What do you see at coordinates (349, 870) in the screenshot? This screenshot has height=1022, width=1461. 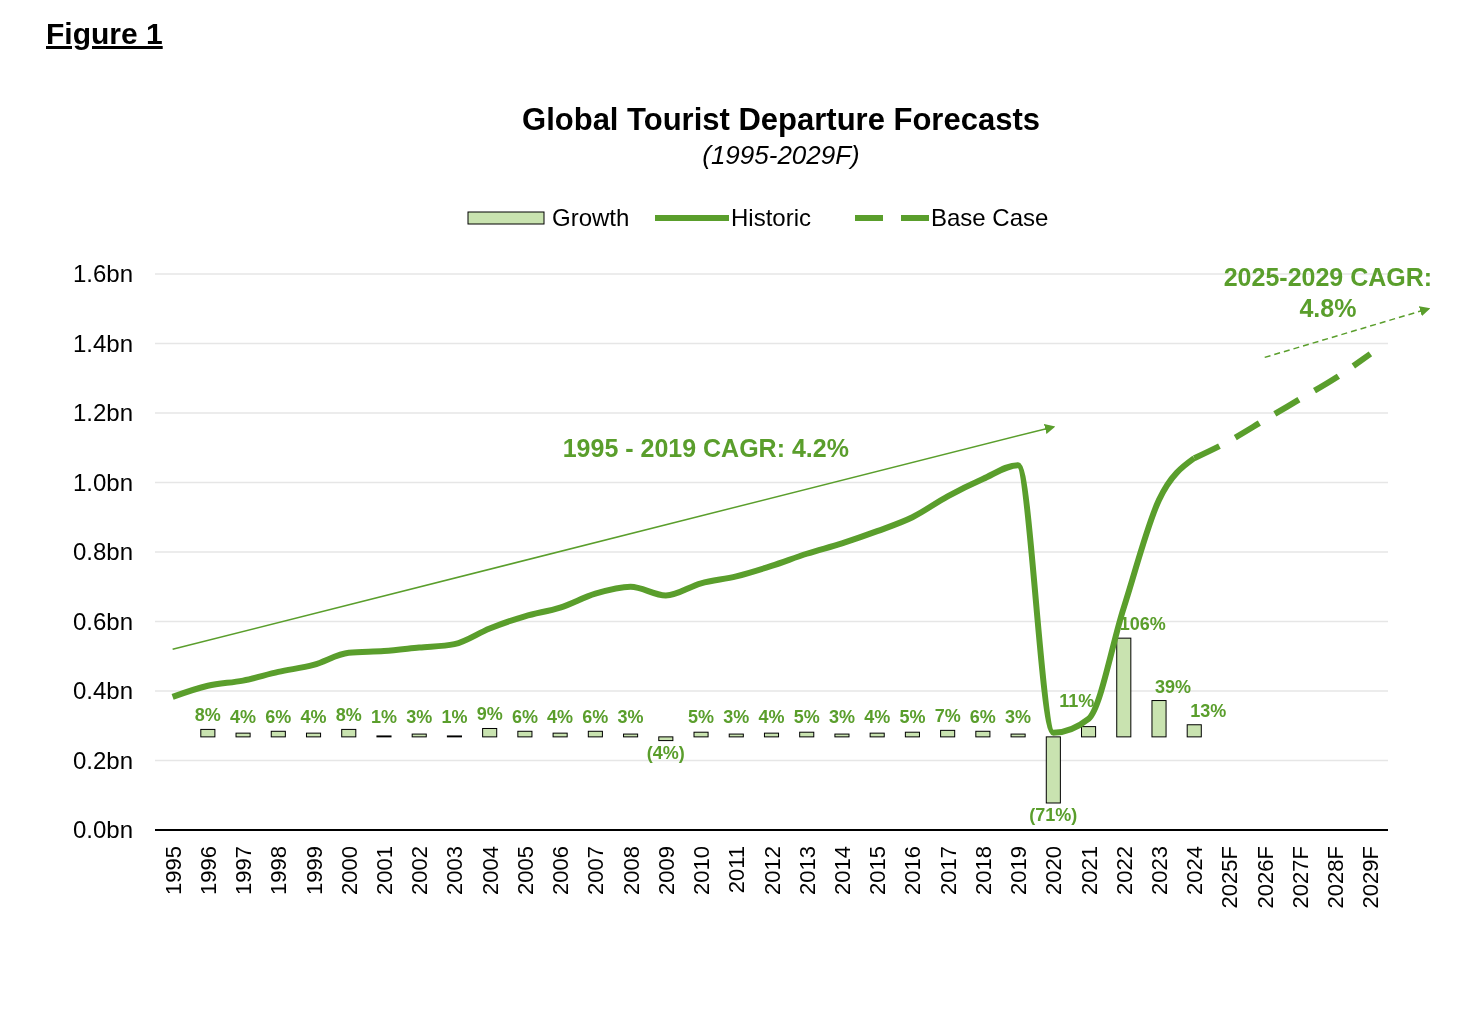 I see `x-tick-label: 2000` at bounding box center [349, 870].